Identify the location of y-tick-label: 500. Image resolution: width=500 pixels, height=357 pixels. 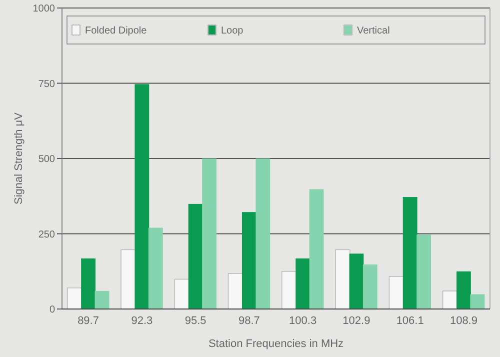
(47, 159).